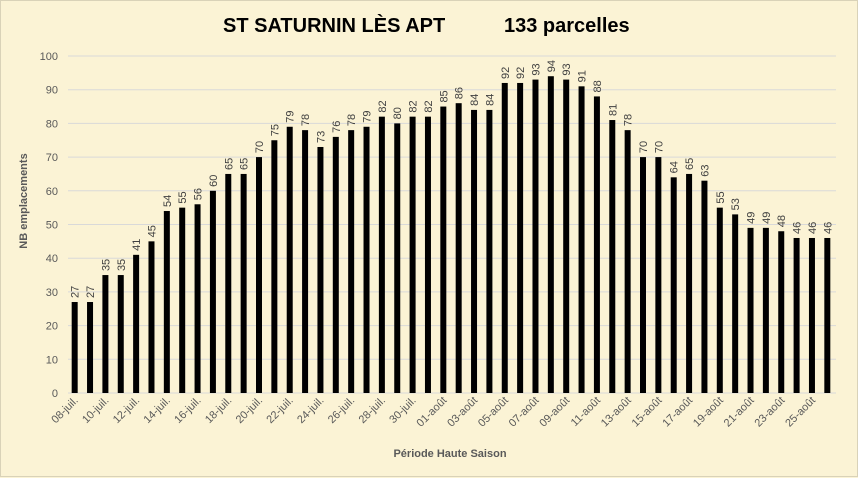 This screenshot has width=858, height=478. I want to click on y-tick-label: 90, so click(52, 91).